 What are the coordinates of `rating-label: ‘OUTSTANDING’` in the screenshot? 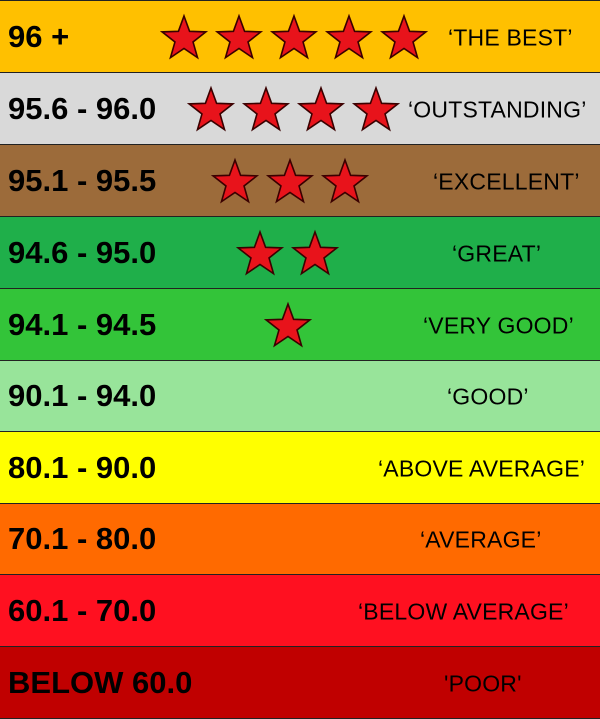 It's located at (497, 109).